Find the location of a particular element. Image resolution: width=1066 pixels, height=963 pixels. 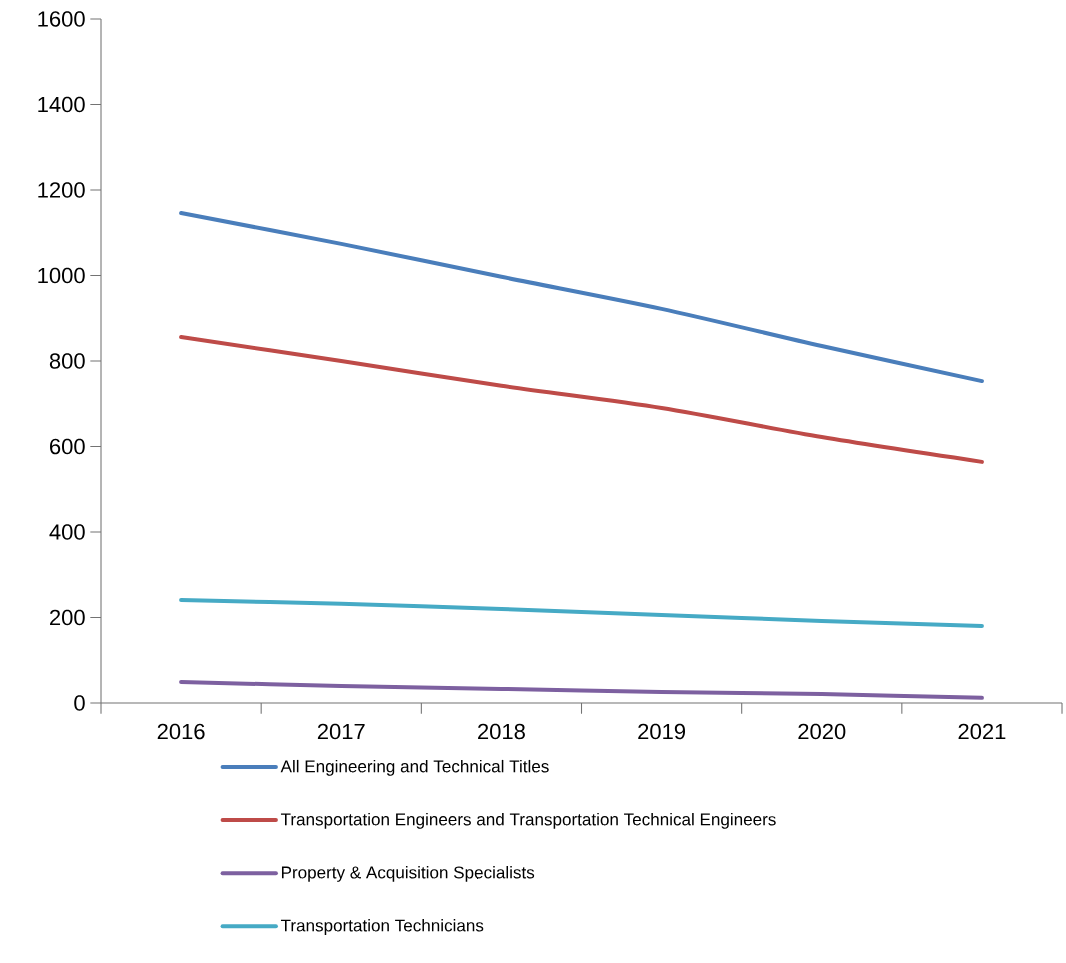

legend-label: All Engineering and Technical Titles is located at coordinates (414, 767).